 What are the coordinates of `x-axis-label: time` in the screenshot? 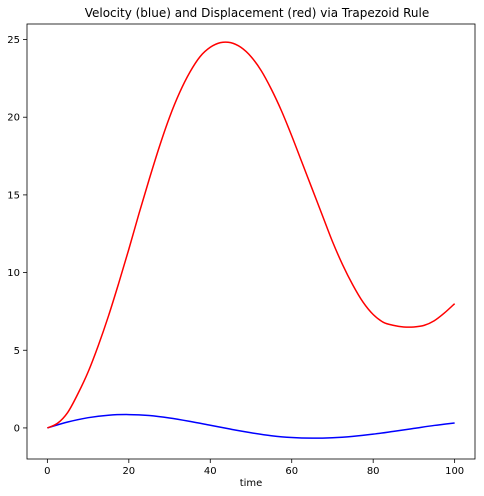 It's located at (251, 483).